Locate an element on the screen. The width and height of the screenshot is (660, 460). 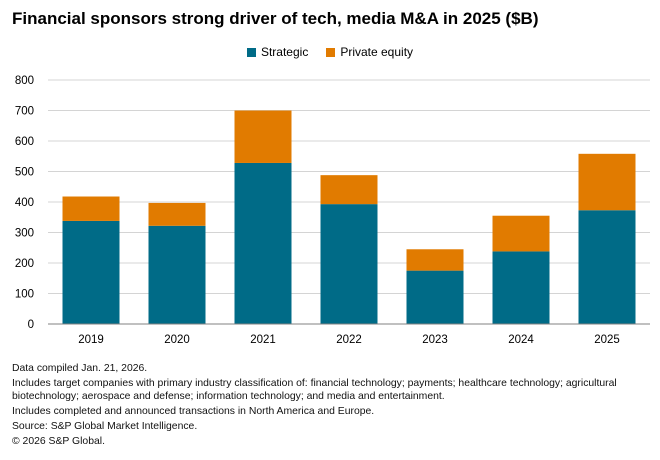
bar-private-equity-2021 is located at coordinates (263, 136).